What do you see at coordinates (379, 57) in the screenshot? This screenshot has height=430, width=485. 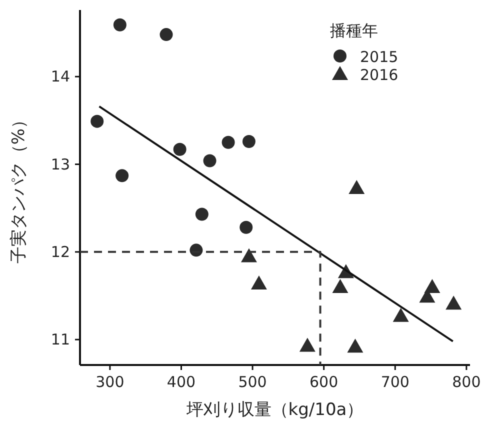 I see `legend-label: 2015` at bounding box center [379, 57].